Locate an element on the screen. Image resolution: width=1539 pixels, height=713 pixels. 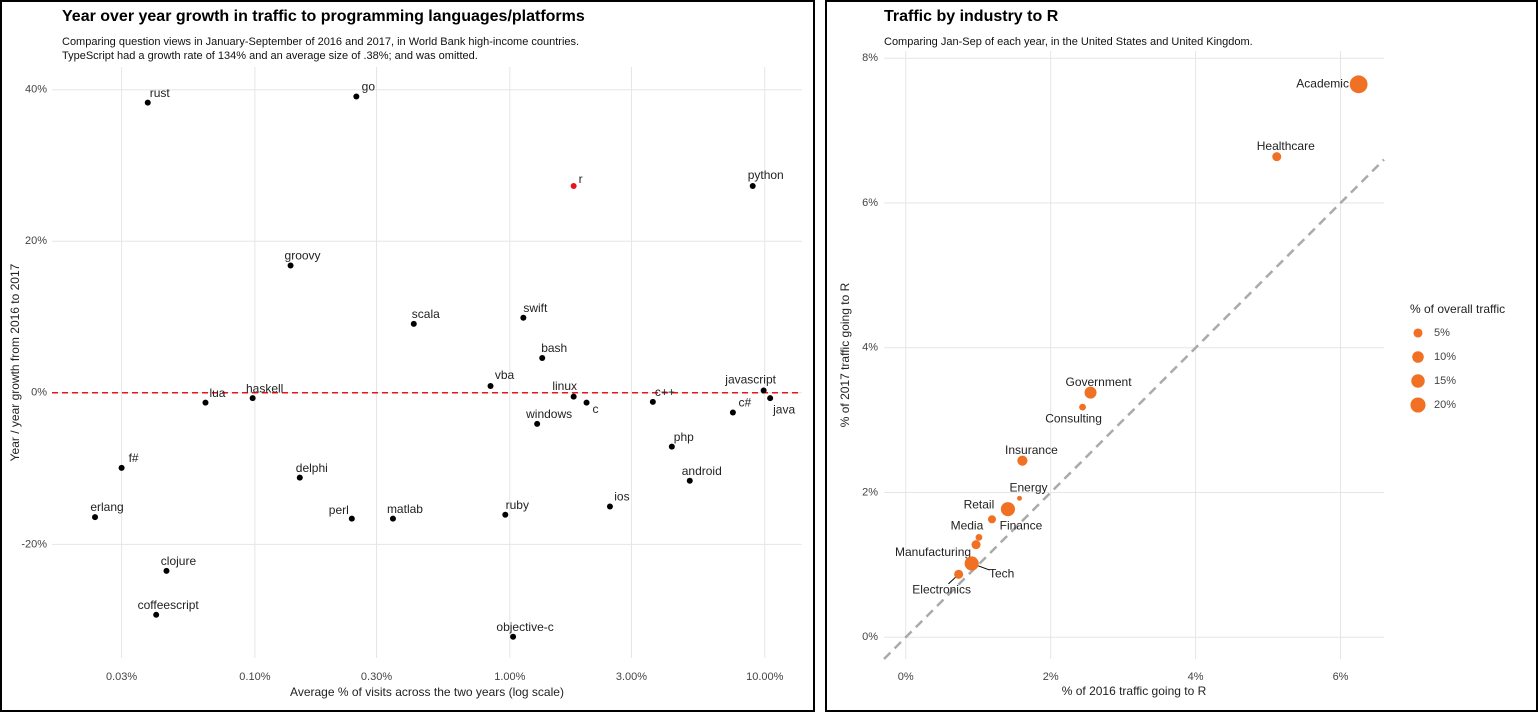
point-label: f# is located at coordinates (134, 458).